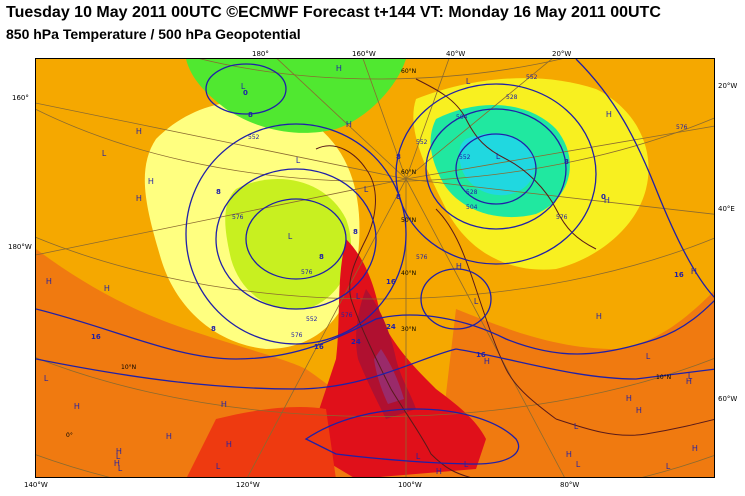 The image size is (745, 496). Describe the element at coordinates (728, 86) in the screenshot. I see `lon-label-right-1: 20°W` at that location.